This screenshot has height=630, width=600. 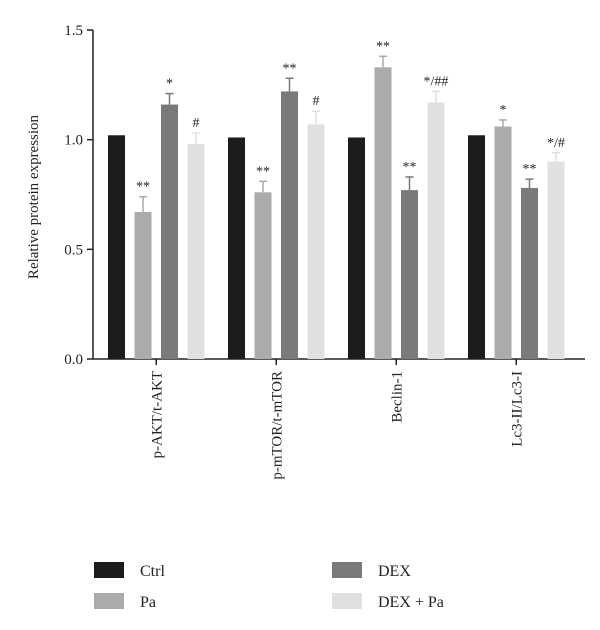 What do you see at coordinates (394, 571) in the screenshot?
I see `legend-label: DEX` at bounding box center [394, 571].